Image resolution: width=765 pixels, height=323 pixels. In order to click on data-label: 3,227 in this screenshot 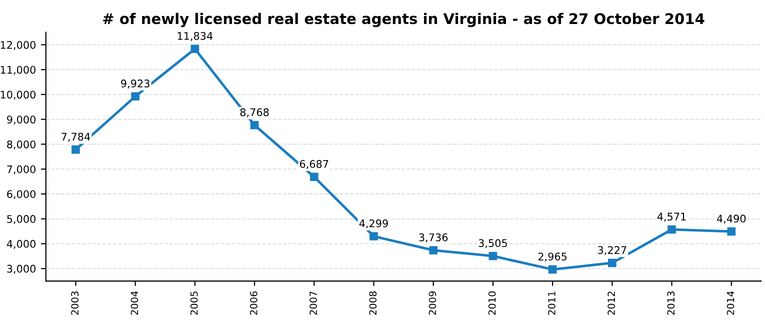, I will do `click(612, 251)`.